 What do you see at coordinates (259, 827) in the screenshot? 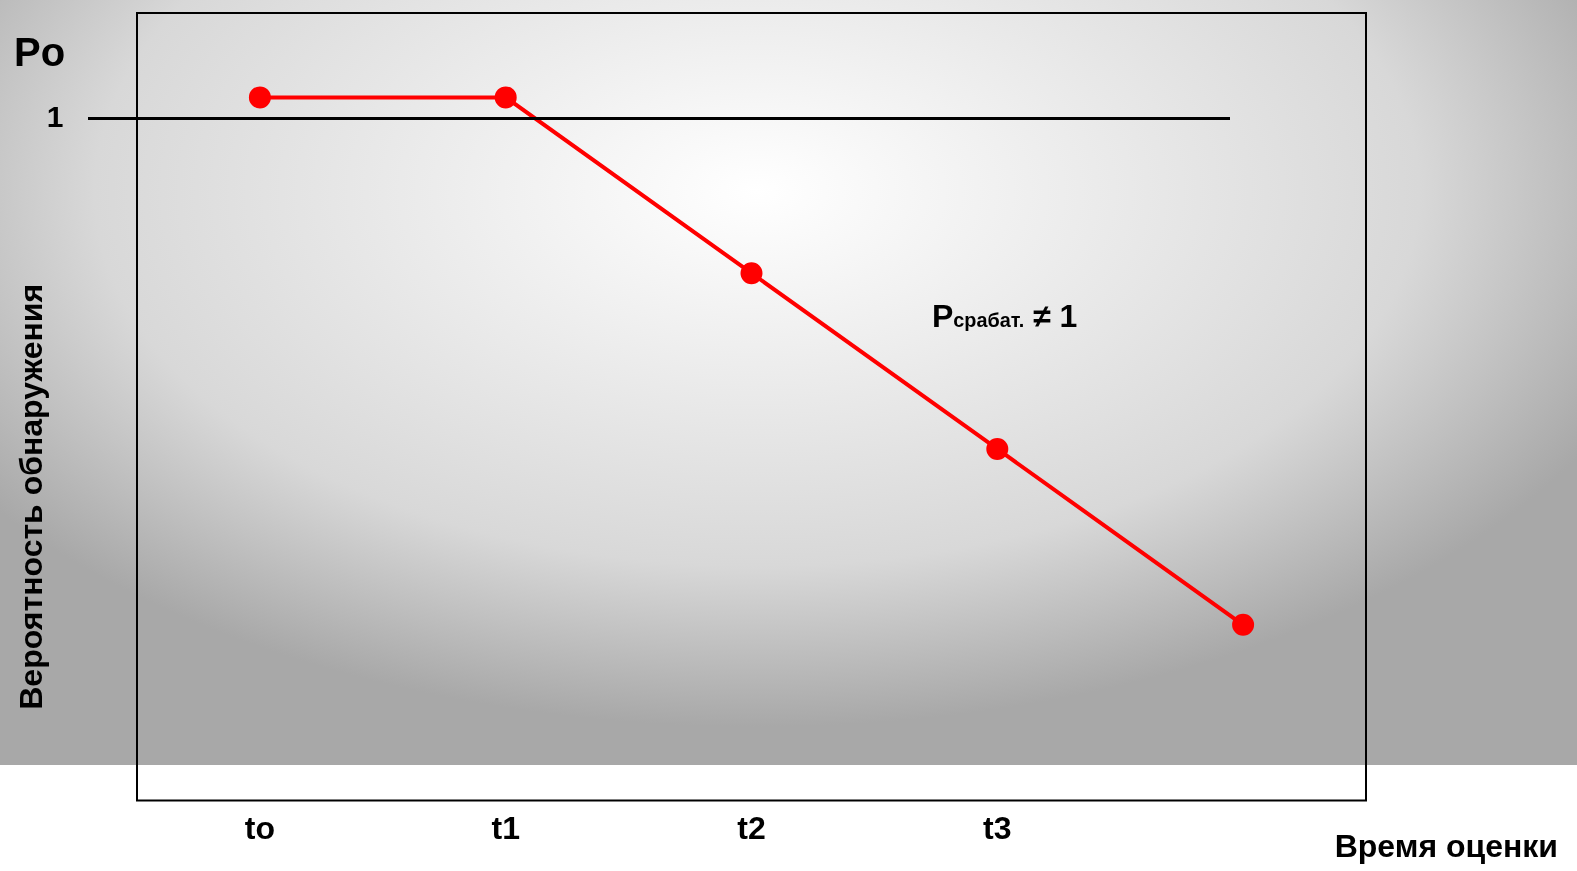
I see `x-tick-label: to` at bounding box center [259, 827].